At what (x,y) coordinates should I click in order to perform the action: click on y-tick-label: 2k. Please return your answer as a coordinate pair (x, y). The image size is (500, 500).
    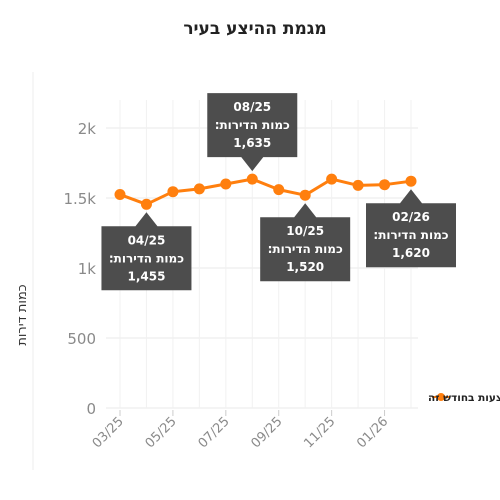
    Looking at the image, I should click on (87, 129).